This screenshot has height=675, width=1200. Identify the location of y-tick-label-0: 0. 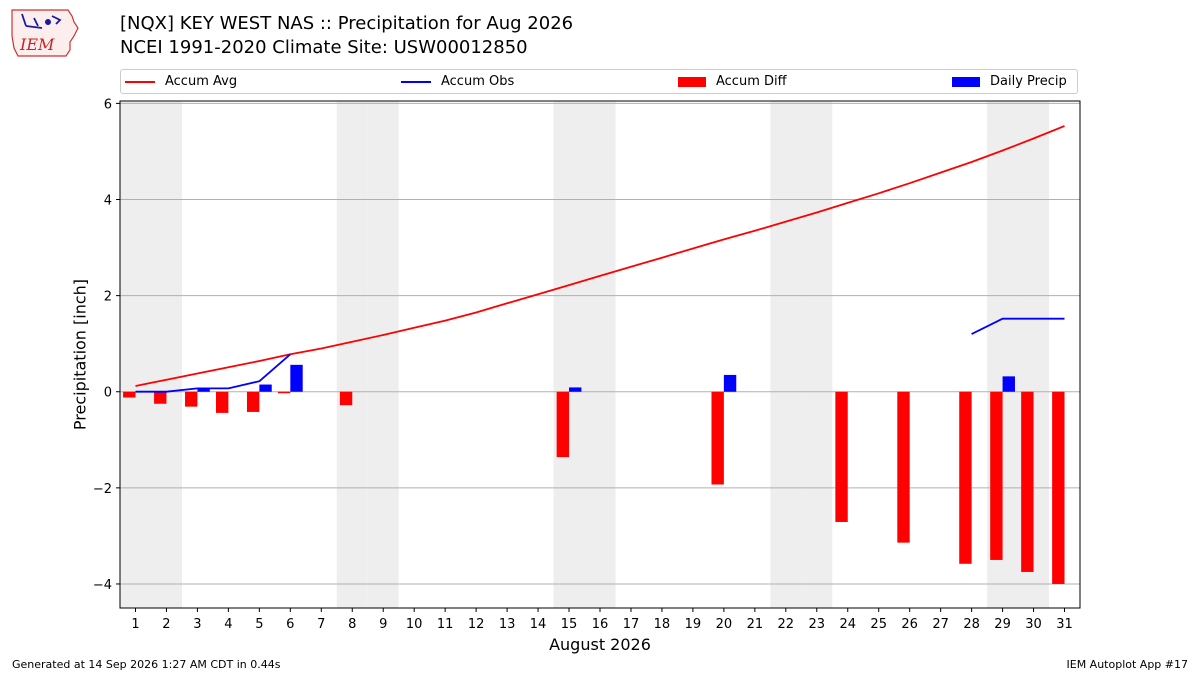
(108, 393).